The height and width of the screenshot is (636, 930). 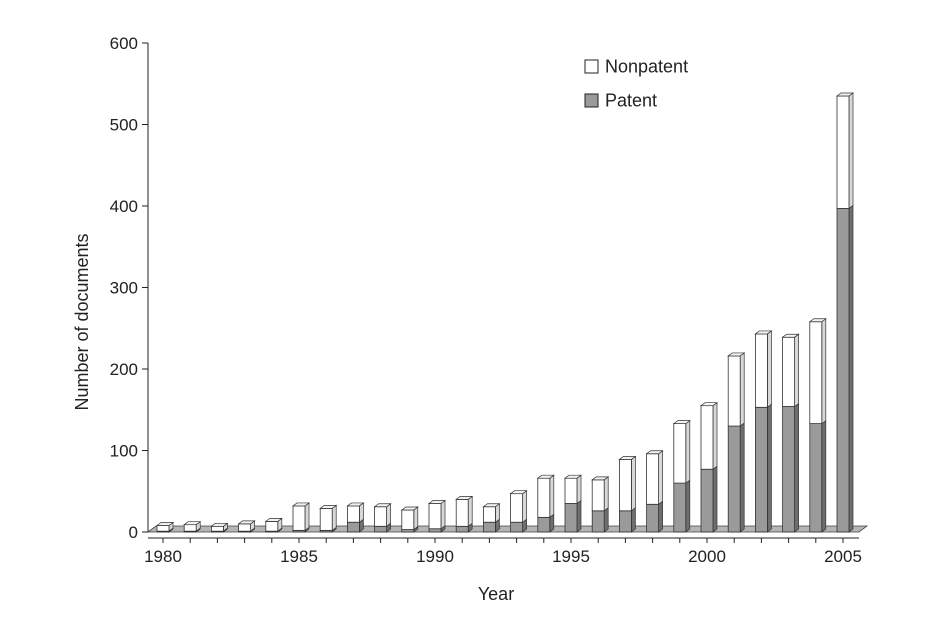 I want to click on bar-group-2004, so click(x=817, y=425).